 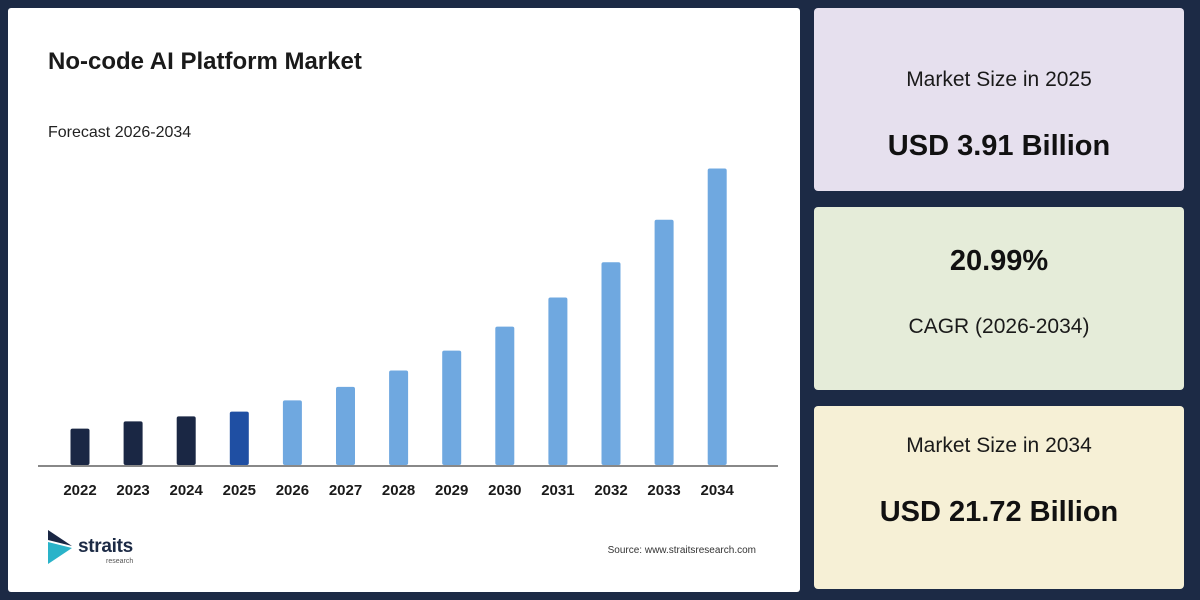 I want to click on bar-2024, so click(x=186, y=440).